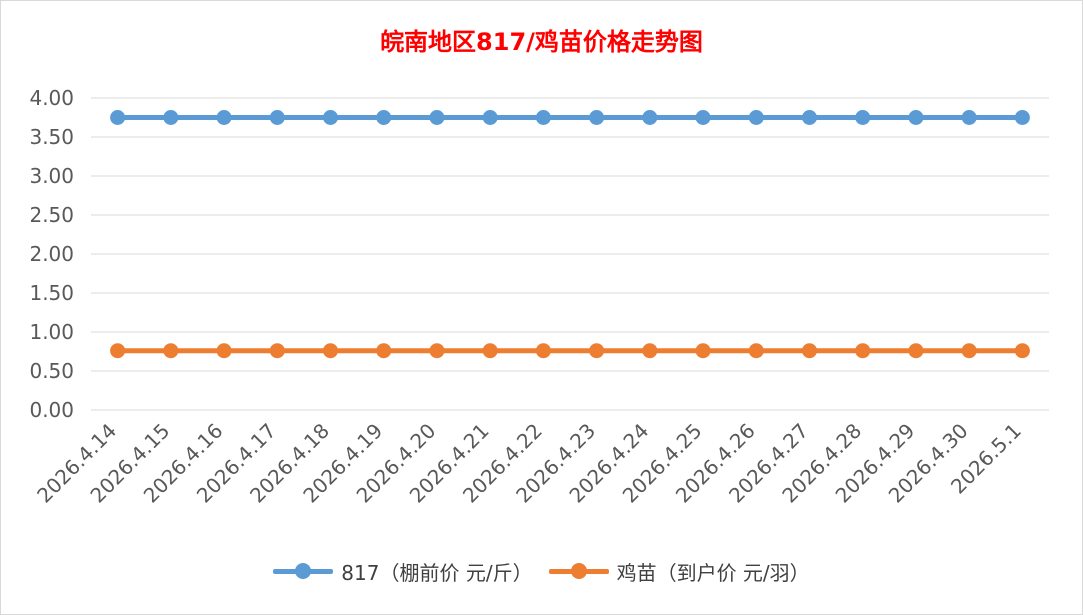  I want to click on y-tick-label: 3.00, so click(51, 176).